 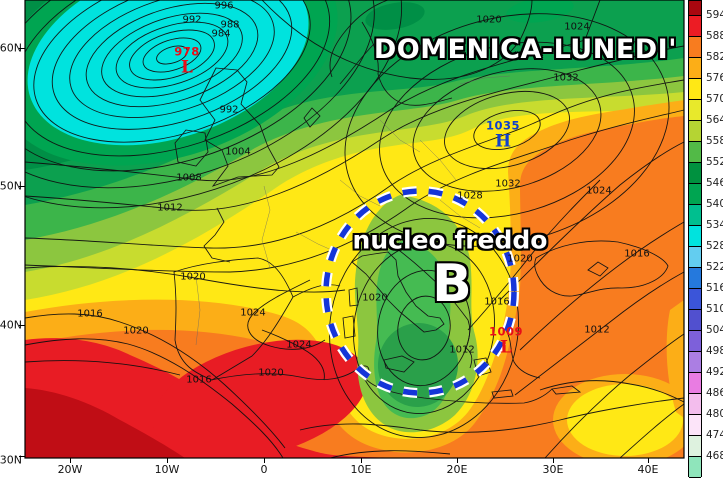 I want to click on cold-core-symbol-b: B, so click(x=452, y=284).